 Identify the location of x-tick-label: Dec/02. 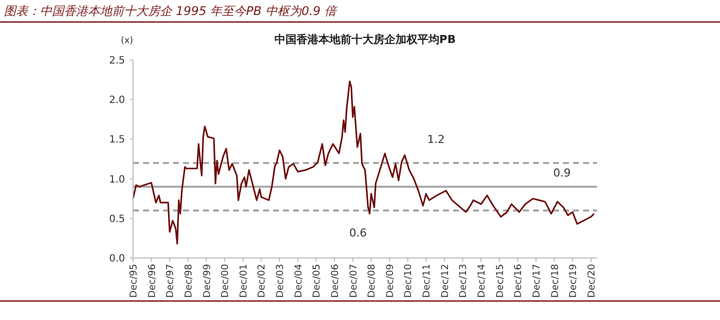
(262, 281).